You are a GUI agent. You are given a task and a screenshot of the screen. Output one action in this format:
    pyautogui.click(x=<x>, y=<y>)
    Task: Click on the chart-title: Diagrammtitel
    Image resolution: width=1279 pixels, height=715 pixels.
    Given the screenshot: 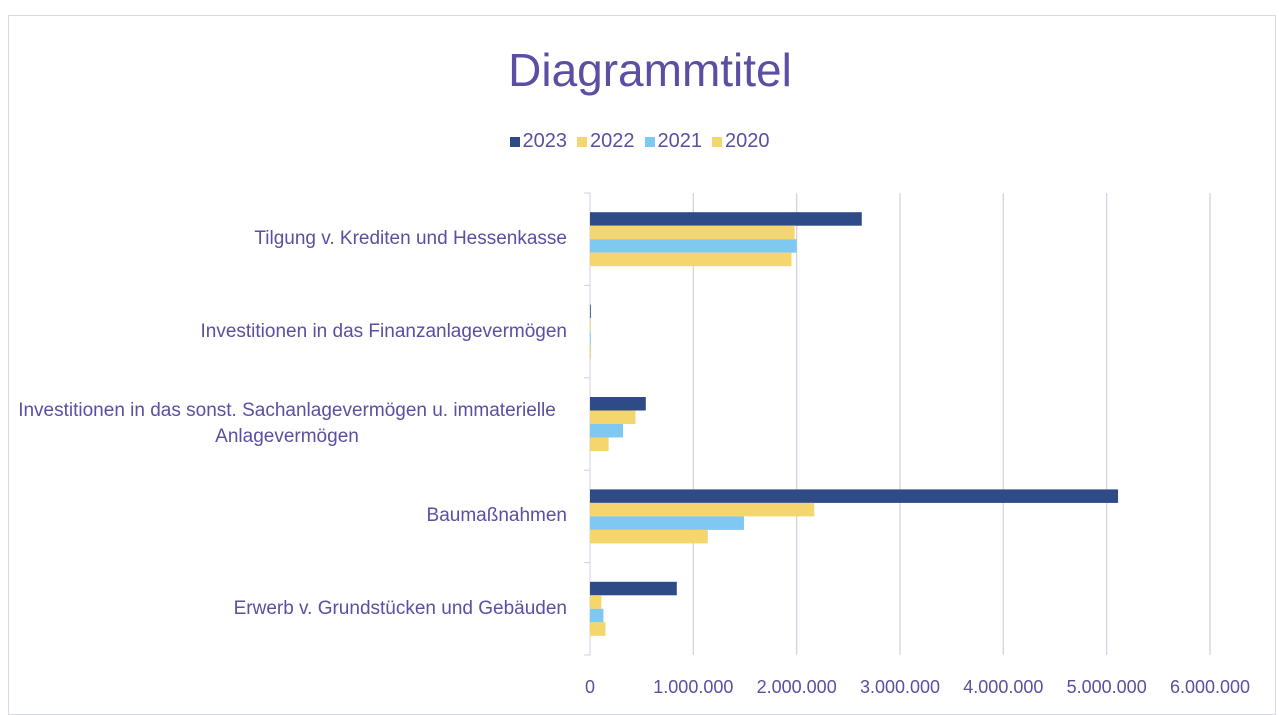 What is the action you would take?
    pyautogui.click(x=650, y=70)
    